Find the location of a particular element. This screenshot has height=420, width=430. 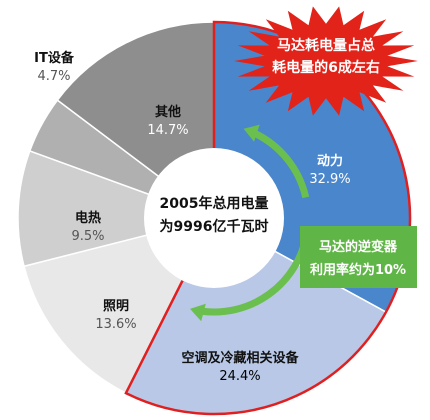

slice-name-it: IT设备 is located at coordinates (54, 58).